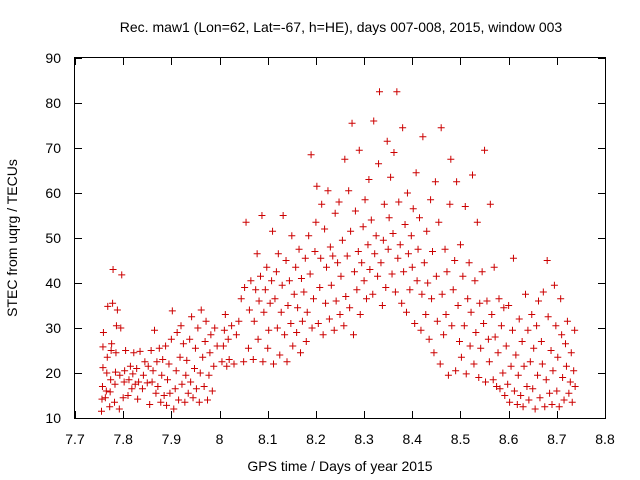 The height and width of the screenshot is (480, 640). Describe the element at coordinates (461, 439) in the screenshot. I see `x-tick-label: 8.5` at that location.